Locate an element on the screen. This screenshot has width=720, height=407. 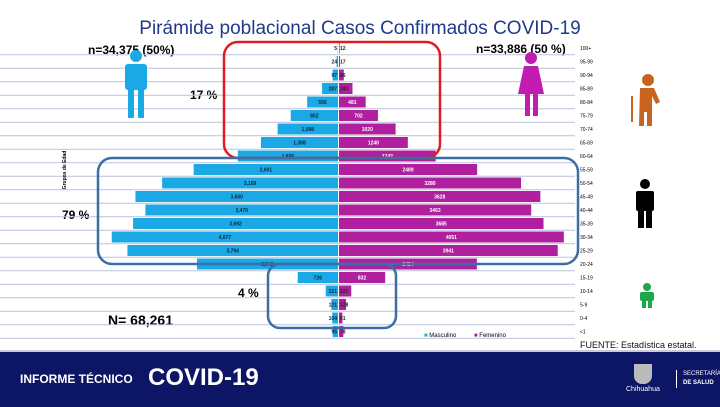
age-label: 55-59 is located at coordinates (586, 171).